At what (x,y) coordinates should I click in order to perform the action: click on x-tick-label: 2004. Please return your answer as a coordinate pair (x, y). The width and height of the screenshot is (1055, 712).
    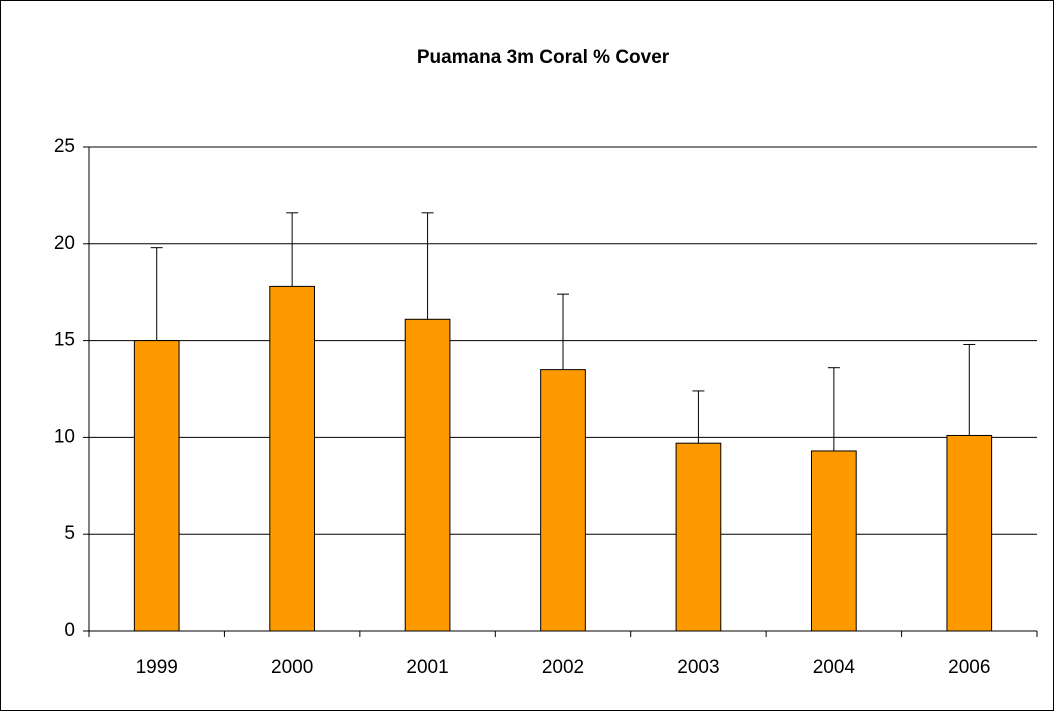
    Looking at the image, I should click on (834, 667).